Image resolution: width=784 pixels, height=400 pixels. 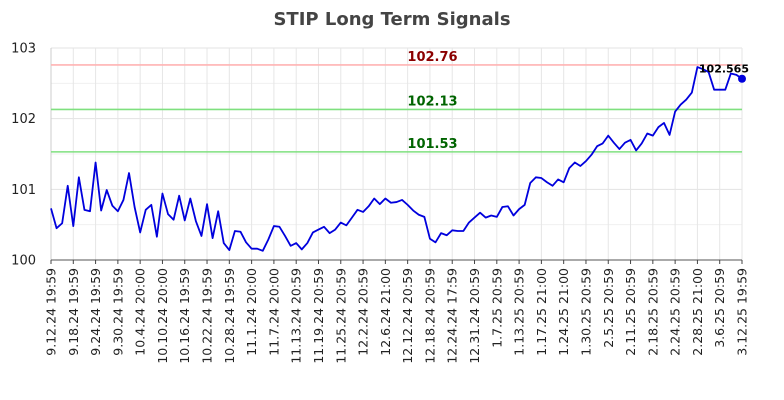 What do you see at coordinates (207, 316) in the screenshot?
I see `x-tick-label: 10.22.24 19:59` at bounding box center [207, 316].